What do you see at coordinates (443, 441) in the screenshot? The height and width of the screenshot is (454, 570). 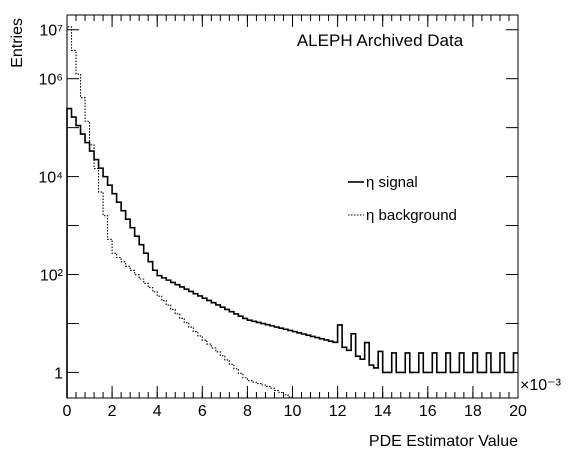 I see `x-axis-label: PDE Estimator Value` at bounding box center [443, 441].